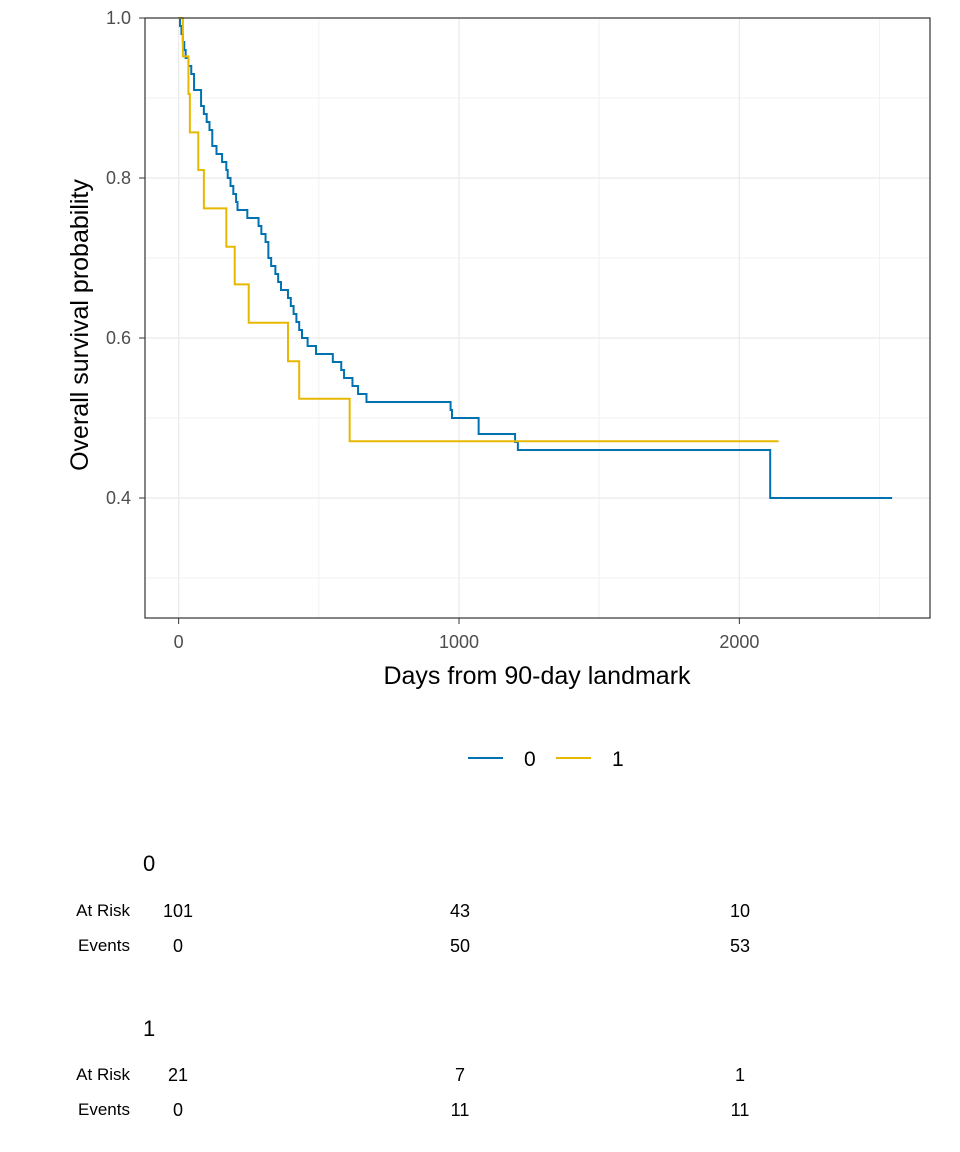 Image resolution: width=960 pixels, height=1152 pixels. Describe the element at coordinates (460, 1110) in the screenshot. I see `events-1-t1: 11` at that location.